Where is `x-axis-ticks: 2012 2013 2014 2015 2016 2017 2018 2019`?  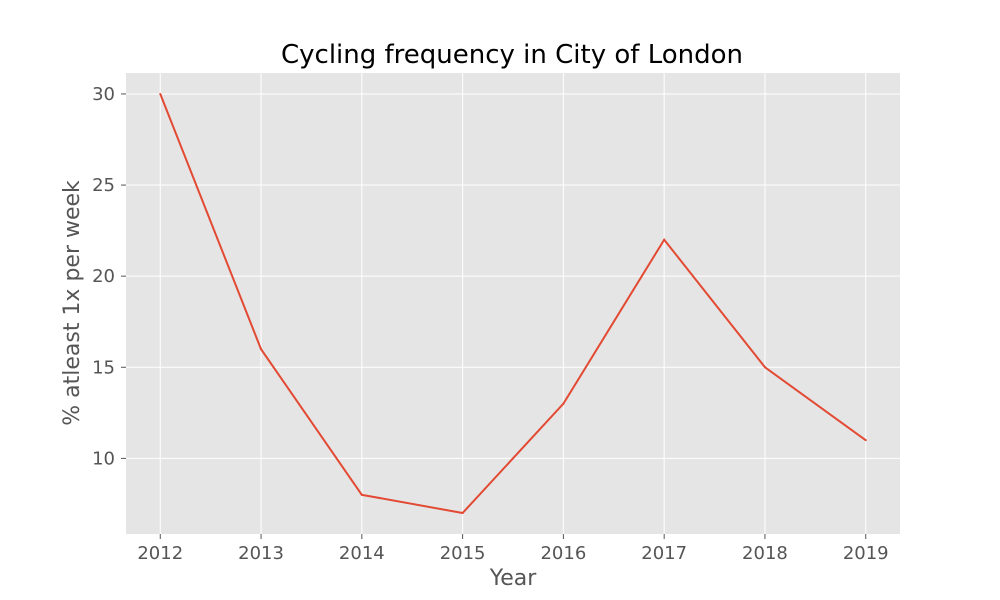
x-axis-ticks: 2012 2013 2014 2015 2016 2017 2018 2019 is located at coordinates (513, 549).